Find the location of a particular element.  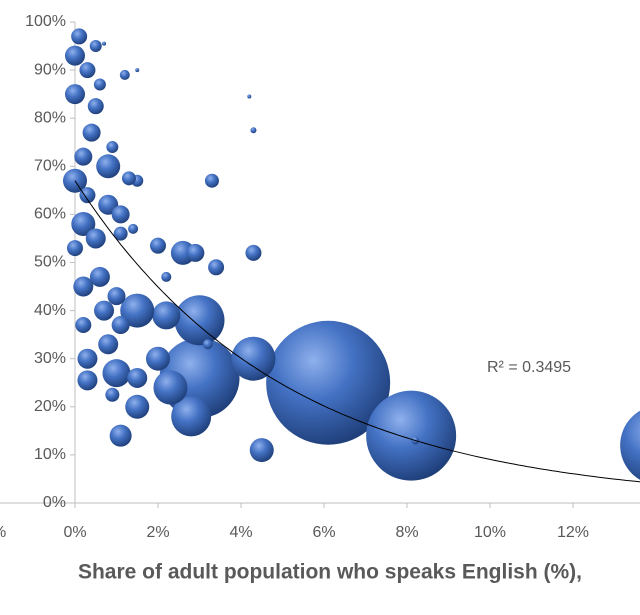

y-tick-label: 10% is located at coordinates (50, 454).